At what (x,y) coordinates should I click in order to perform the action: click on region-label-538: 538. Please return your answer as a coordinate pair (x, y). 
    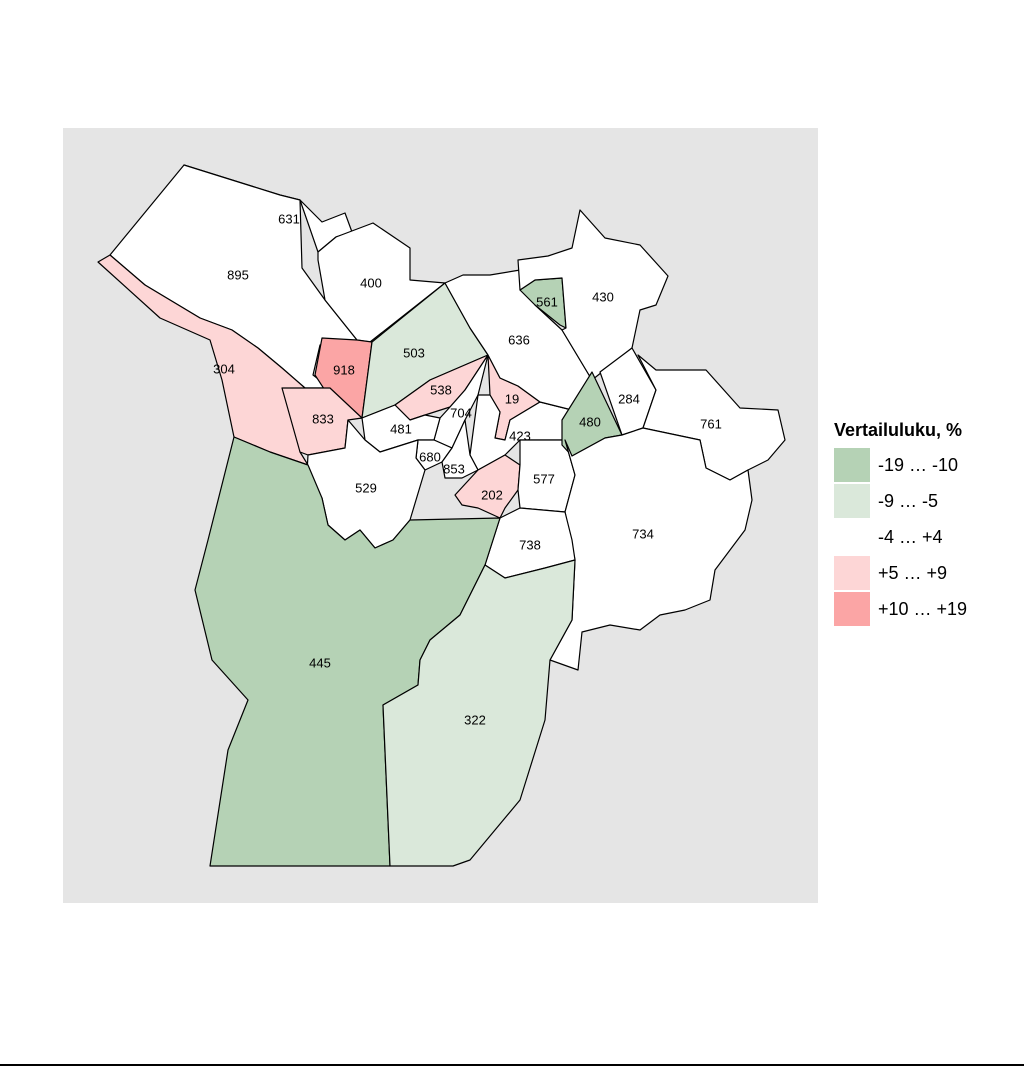
    Looking at the image, I should click on (441, 389).